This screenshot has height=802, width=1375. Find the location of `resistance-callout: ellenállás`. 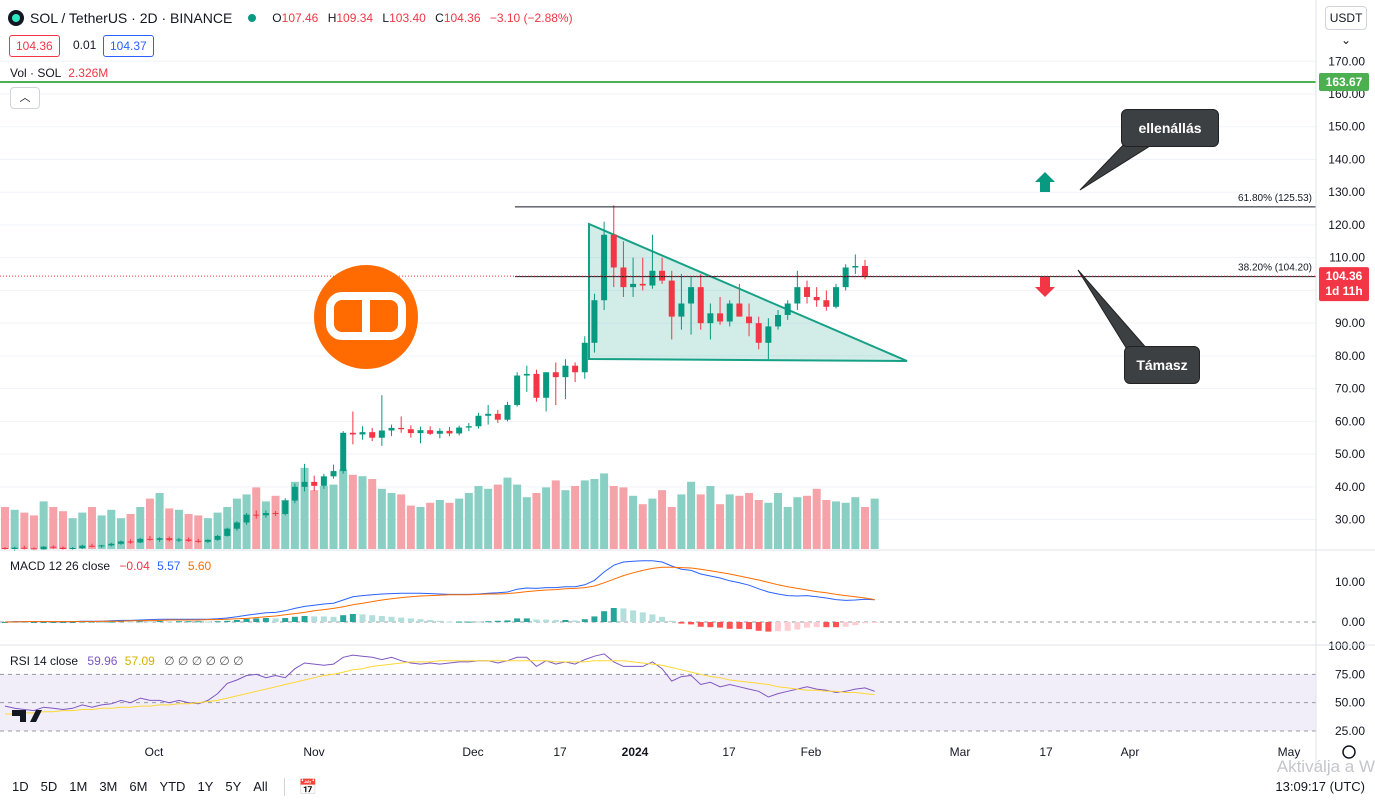

resistance-callout: ellenállás is located at coordinates (1170, 128).